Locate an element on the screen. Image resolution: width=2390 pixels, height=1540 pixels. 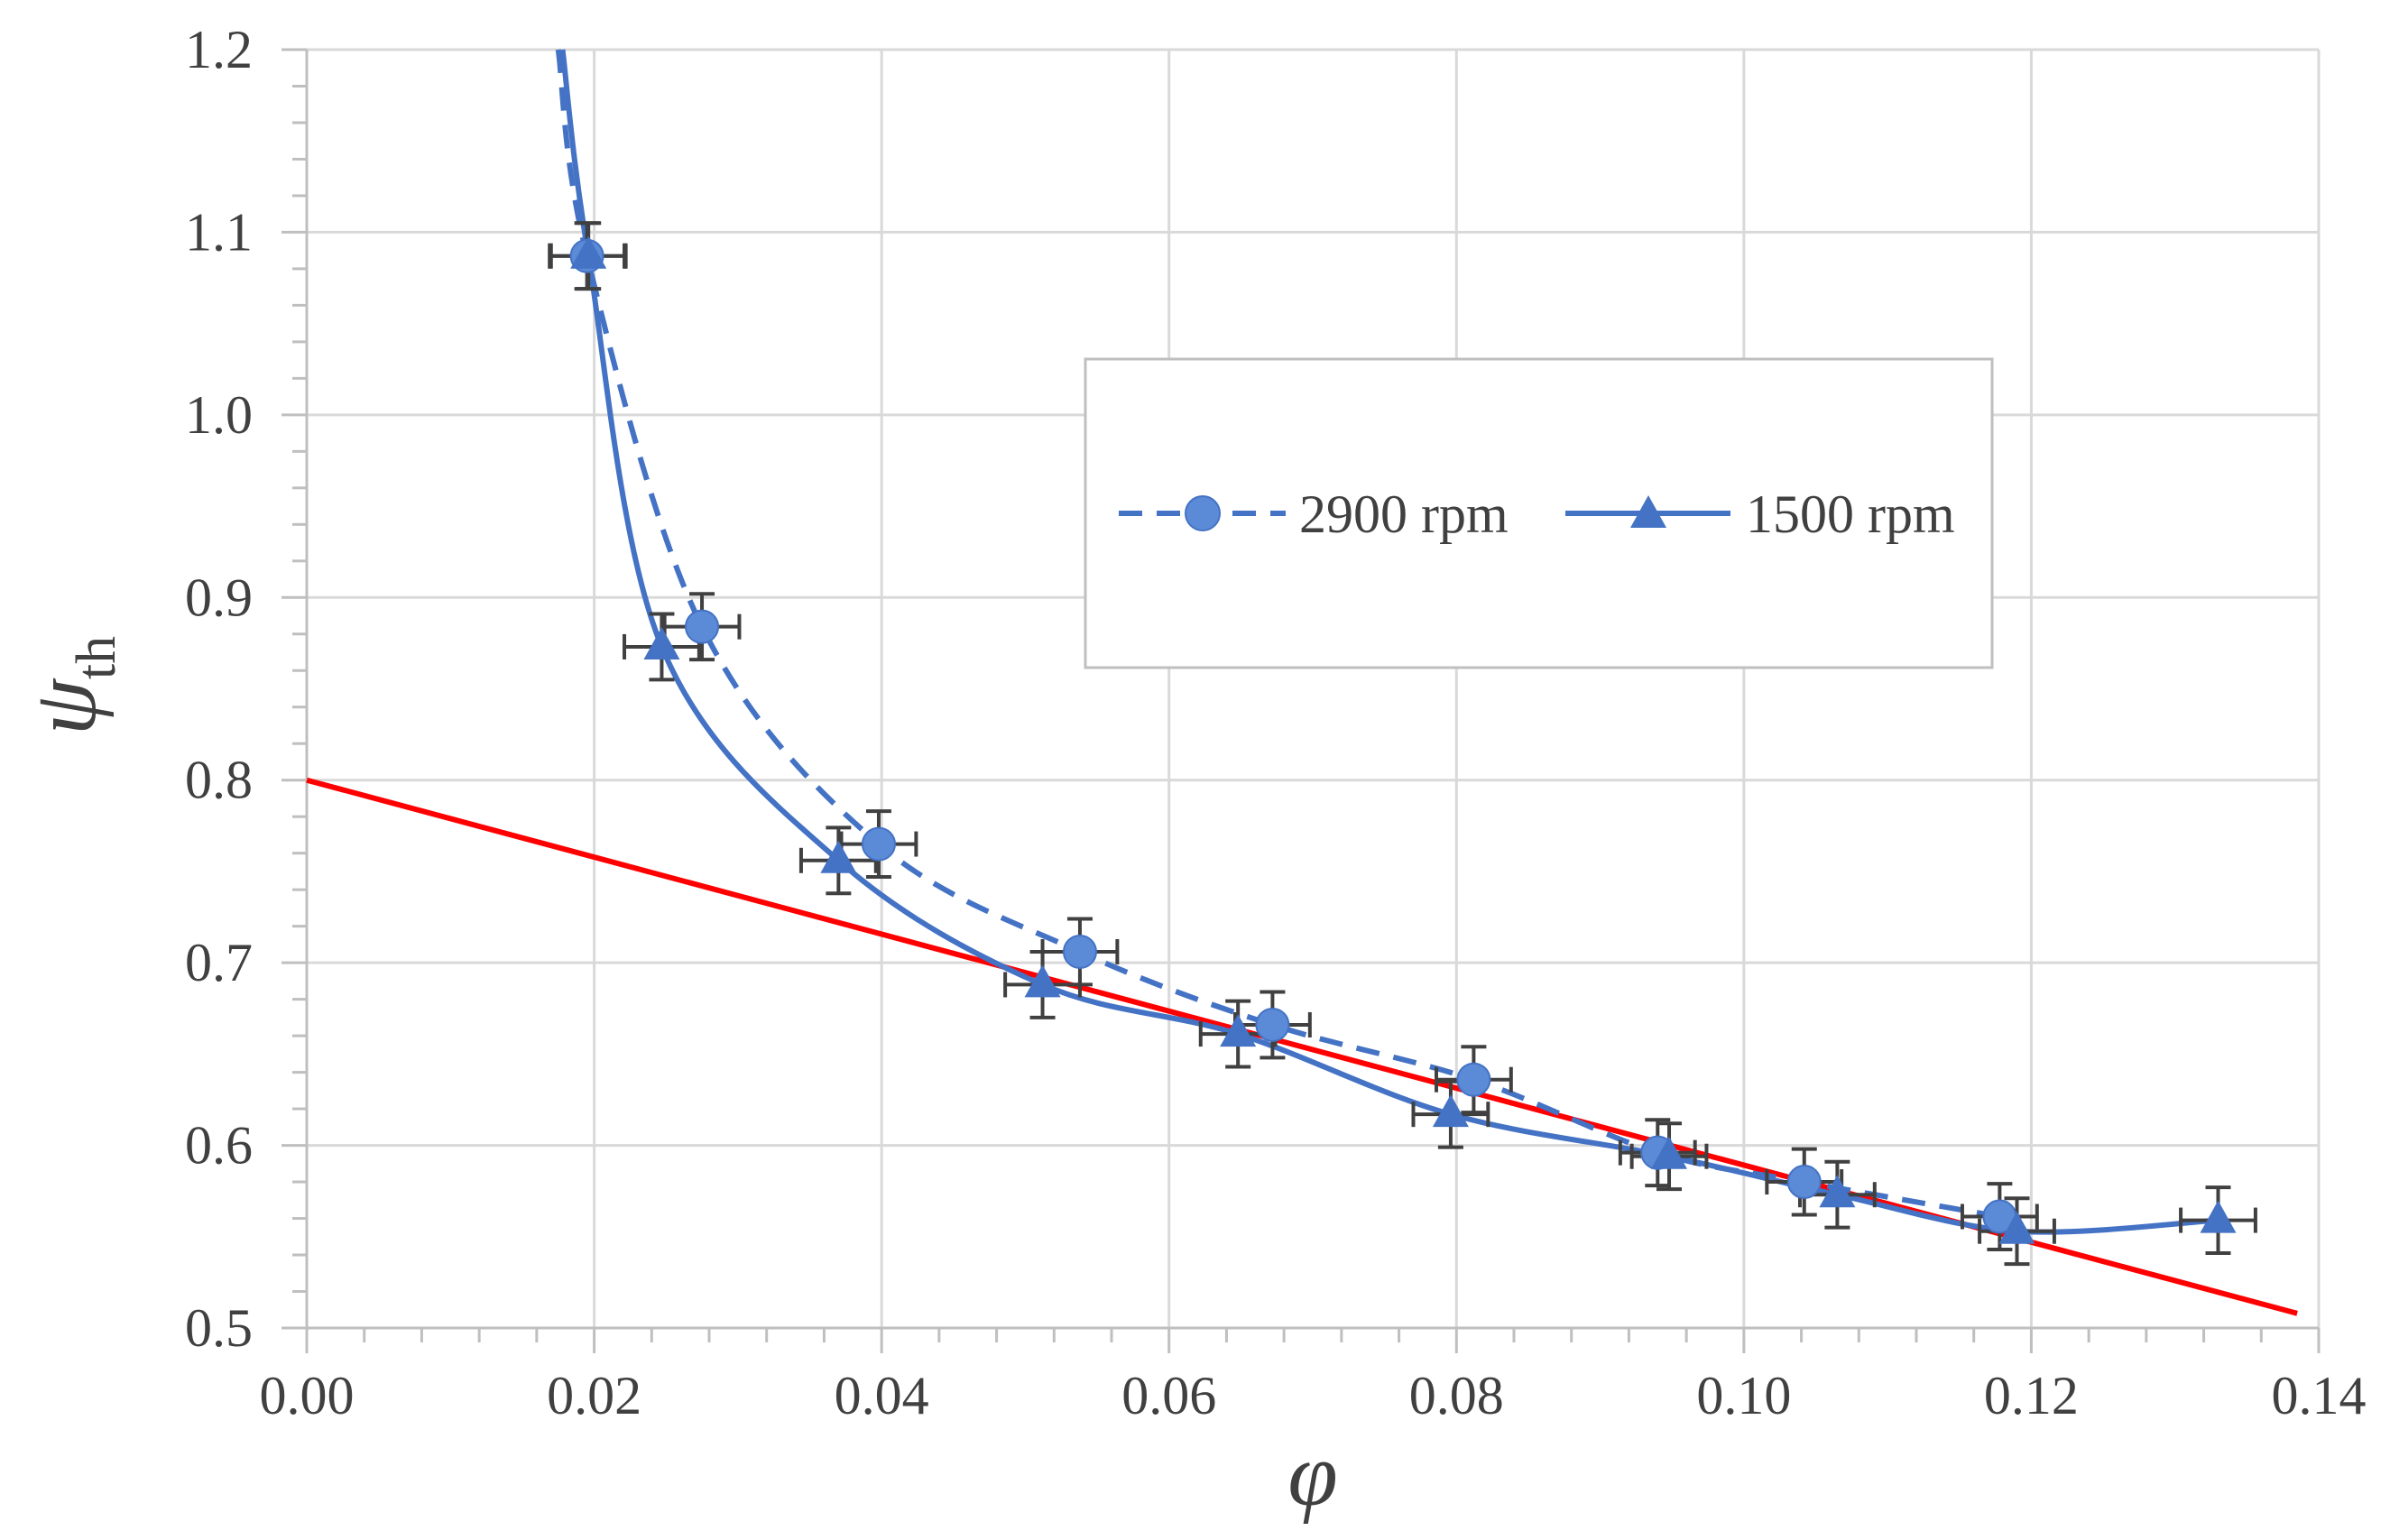
legend-swatch-2900-marker is located at coordinates (1203, 513).